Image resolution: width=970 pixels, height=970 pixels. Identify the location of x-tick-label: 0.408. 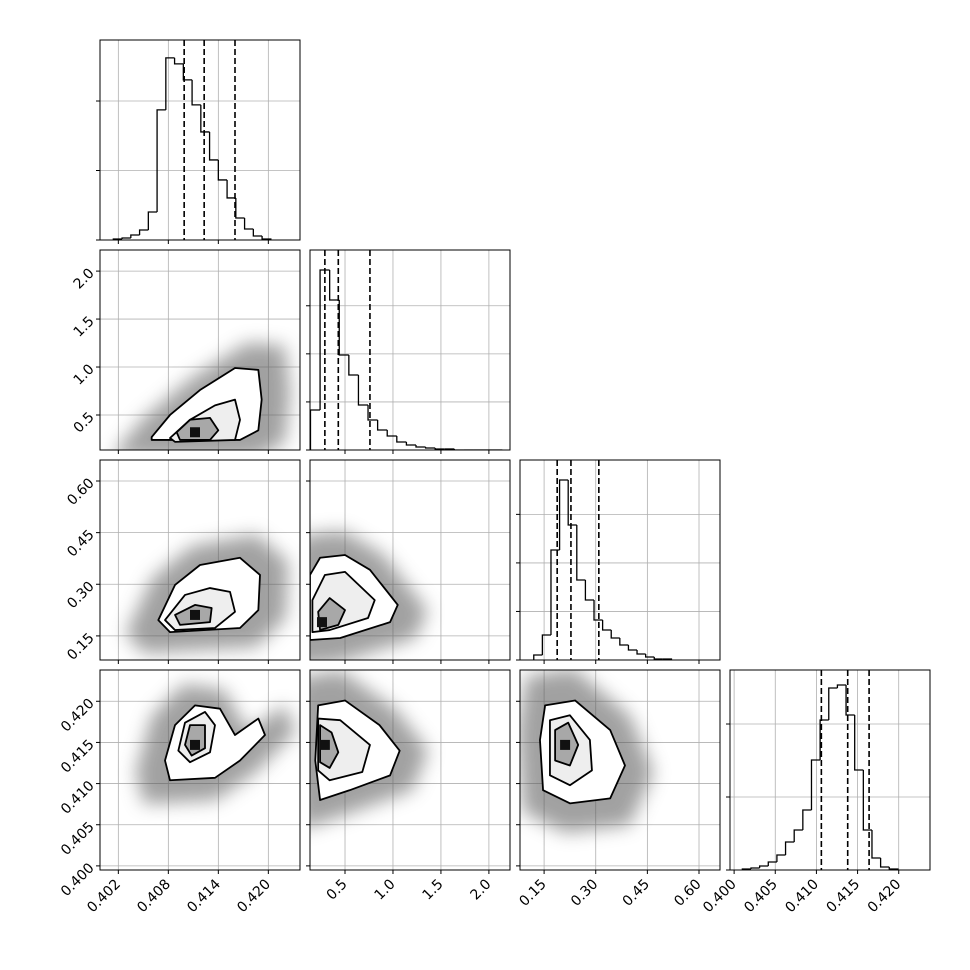
(154, 896).